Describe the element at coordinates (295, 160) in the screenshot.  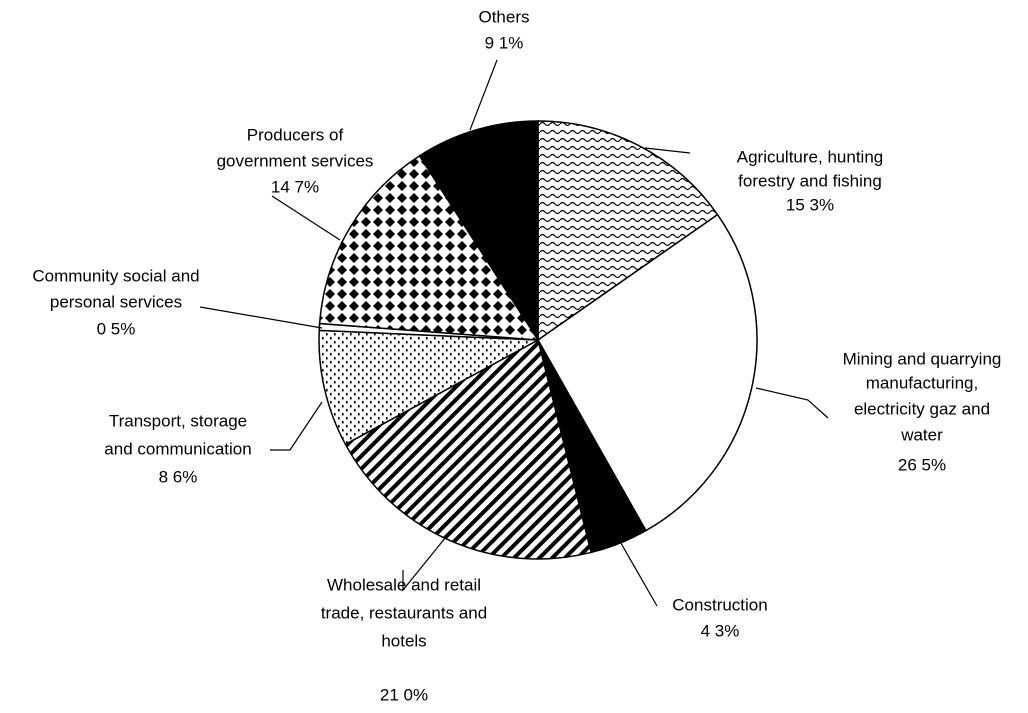
I see `slice-label: government services` at that location.